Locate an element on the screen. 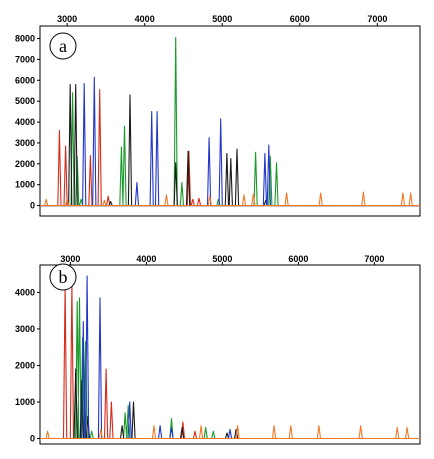 This screenshot has width=434, height=459. y-tick-label: 6000 is located at coordinates (25, 80).